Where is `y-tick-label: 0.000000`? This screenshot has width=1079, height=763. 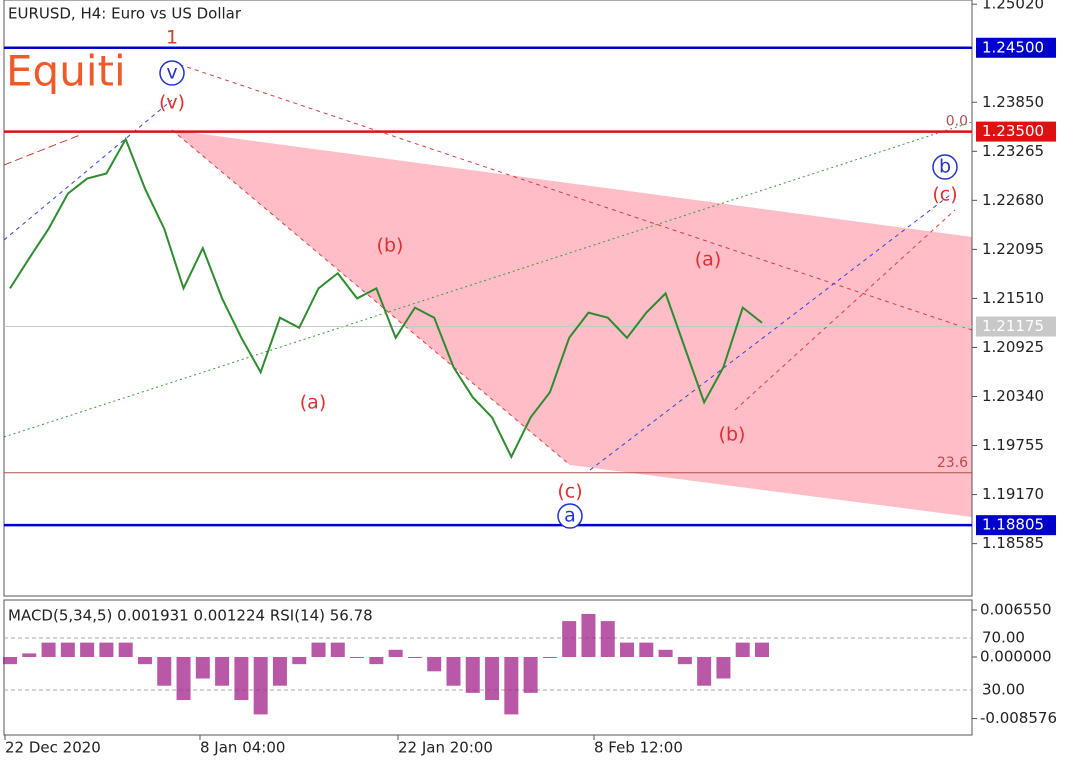
y-tick-label: 0.000000 is located at coordinates (1016, 656).